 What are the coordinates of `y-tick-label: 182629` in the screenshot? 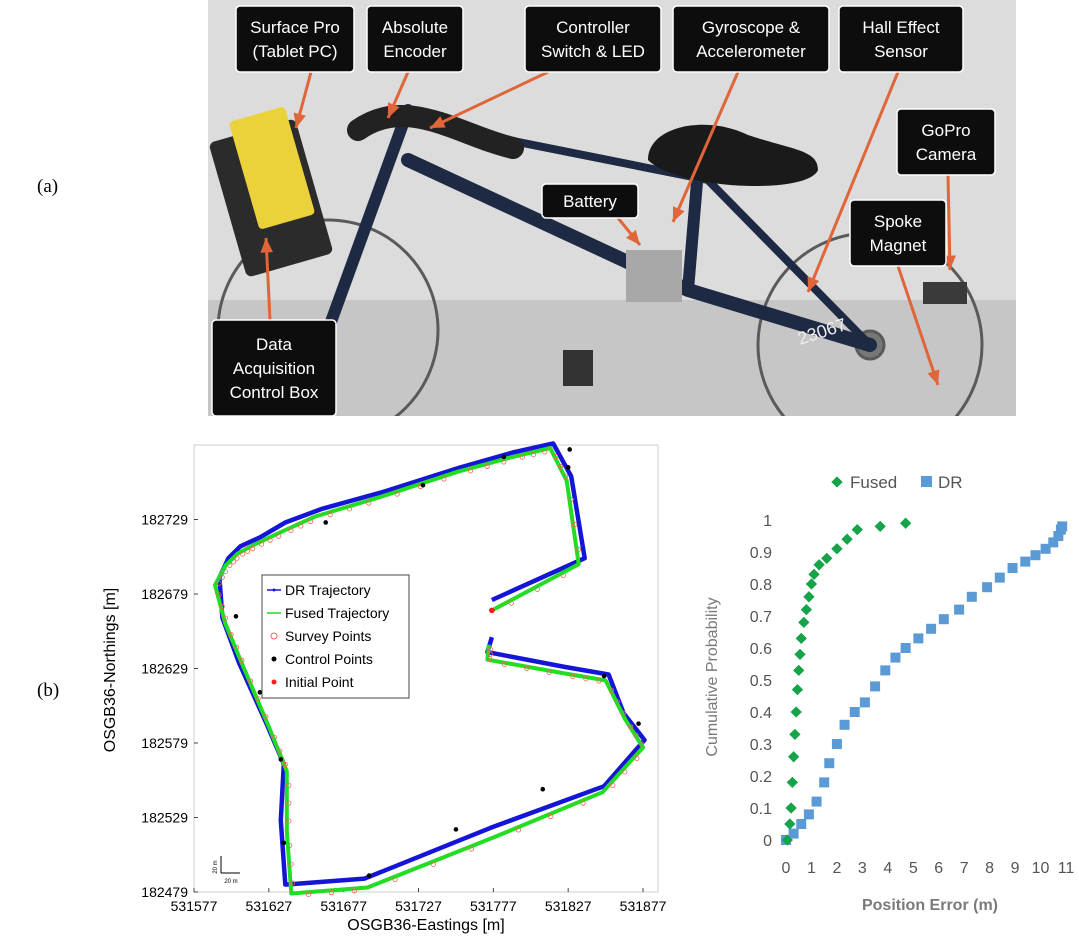 It's located at (164, 669).